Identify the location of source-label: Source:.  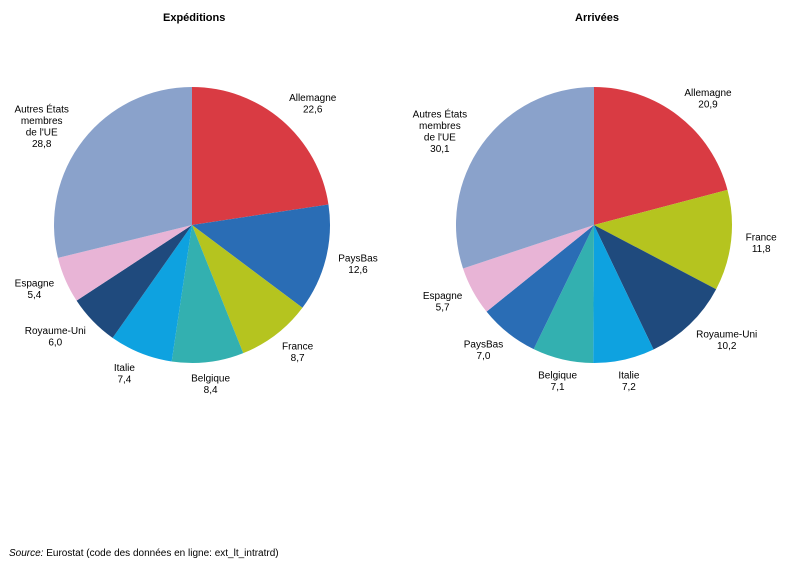
(26, 553).